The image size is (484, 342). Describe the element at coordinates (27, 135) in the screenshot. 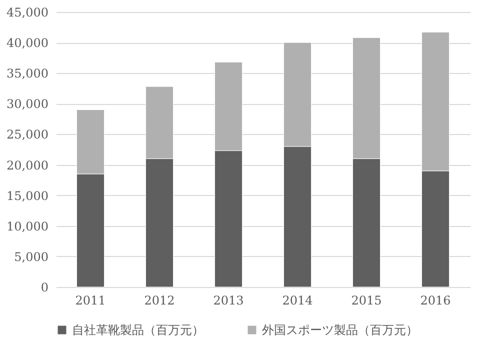

I see `y-tick-label: 25,000` at that location.